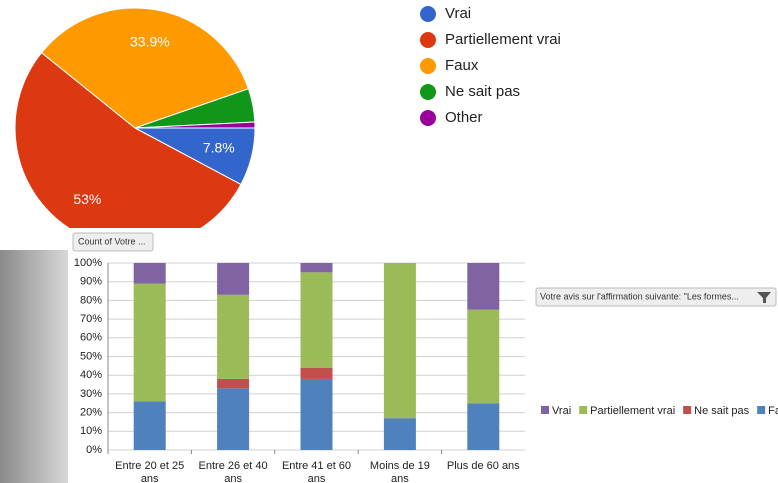  What do you see at coordinates (94, 450) in the screenshot?
I see `y-tick-label: 0%` at bounding box center [94, 450].